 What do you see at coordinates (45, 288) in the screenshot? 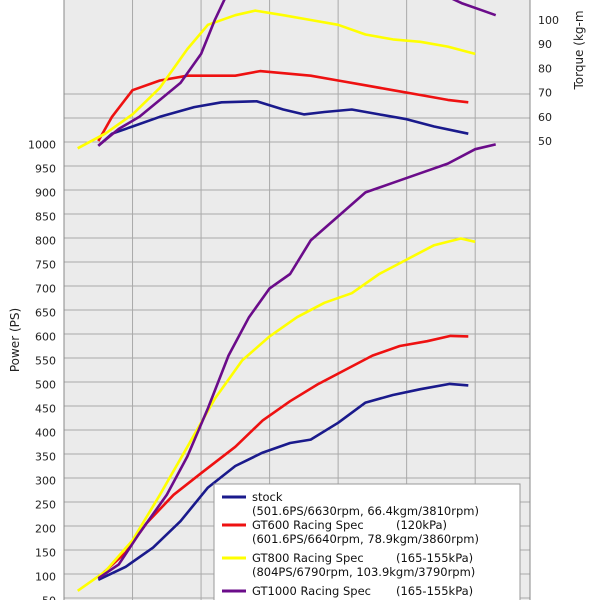
I see `left-tick-label: 700` at bounding box center [45, 288].